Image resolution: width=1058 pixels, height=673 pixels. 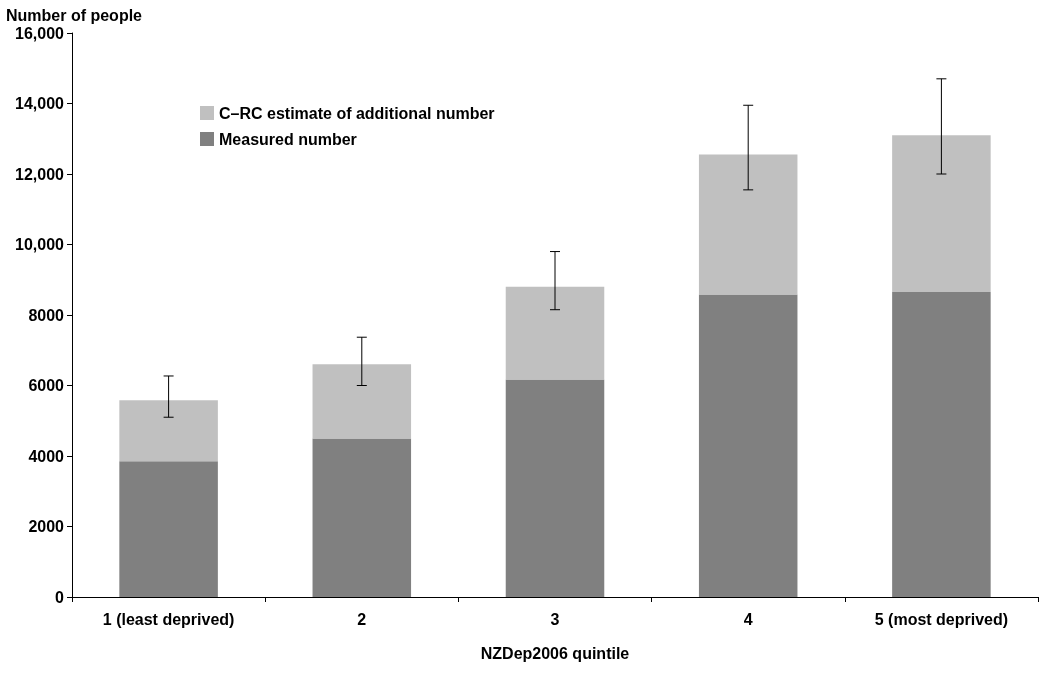 I want to click on y-axis-title: Number of people, so click(x=74, y=15).